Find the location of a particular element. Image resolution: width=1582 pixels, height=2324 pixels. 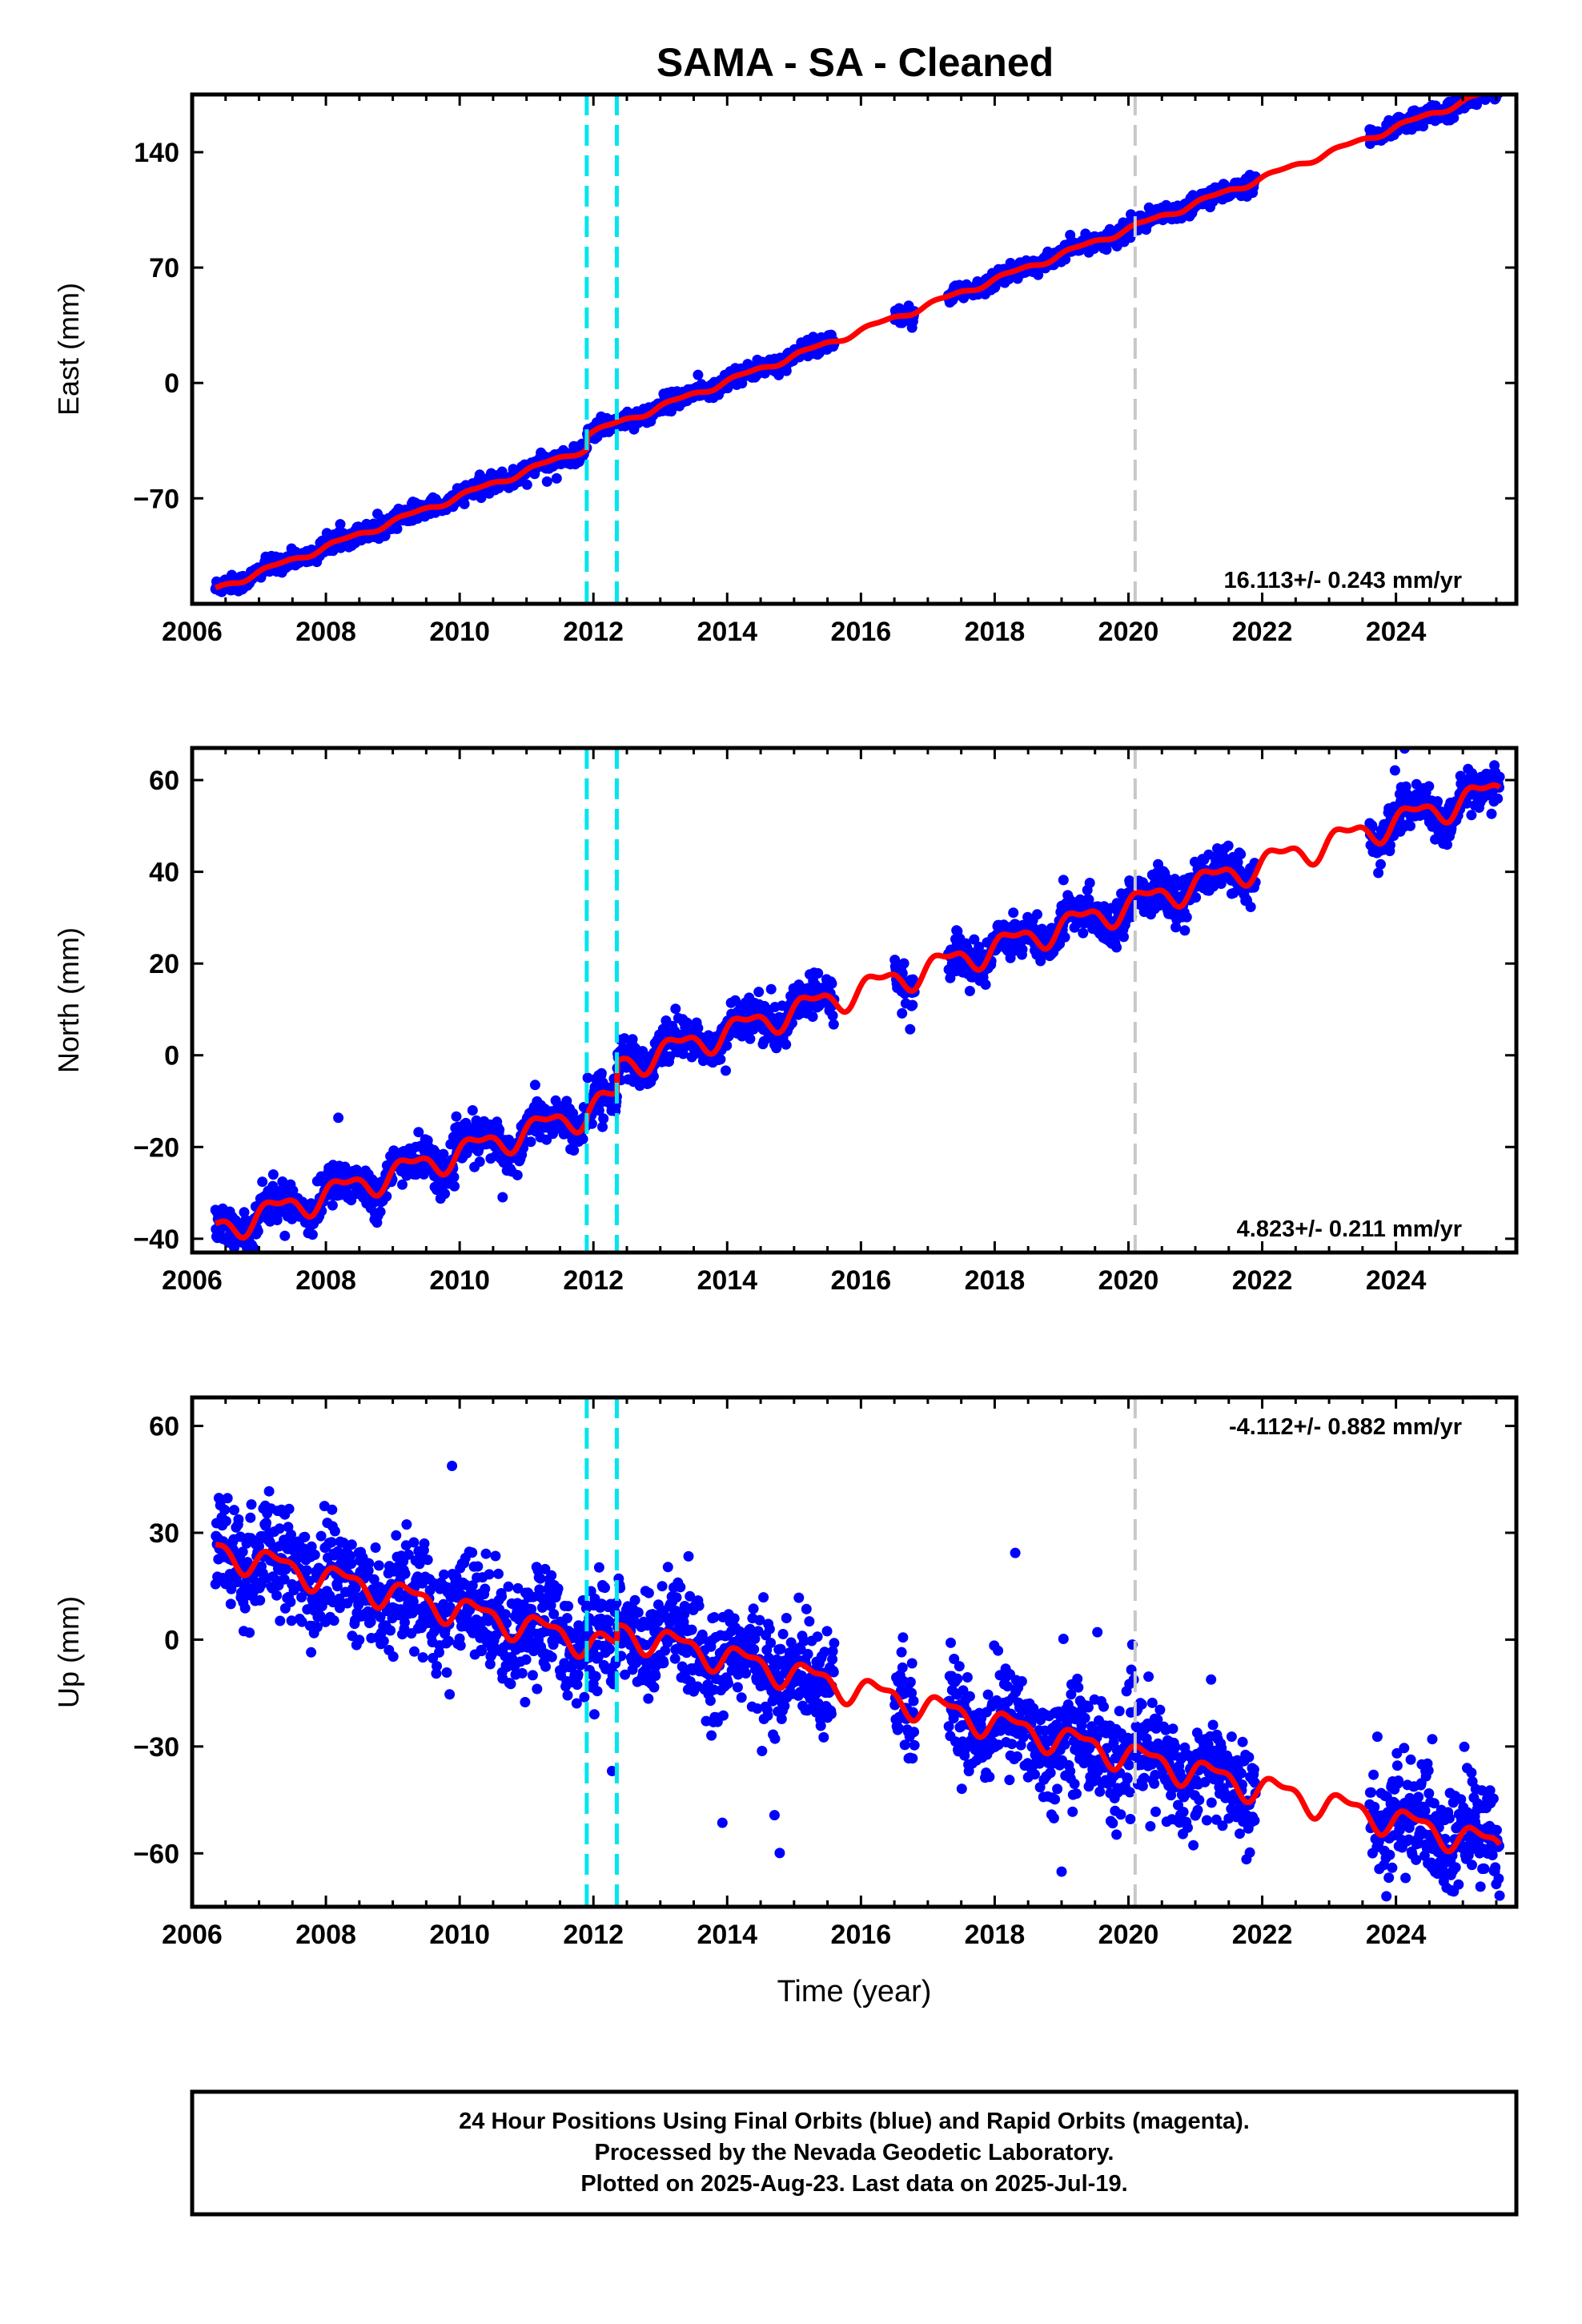

x-tick-label: 2022 is located at coordinates (1262, 1281).